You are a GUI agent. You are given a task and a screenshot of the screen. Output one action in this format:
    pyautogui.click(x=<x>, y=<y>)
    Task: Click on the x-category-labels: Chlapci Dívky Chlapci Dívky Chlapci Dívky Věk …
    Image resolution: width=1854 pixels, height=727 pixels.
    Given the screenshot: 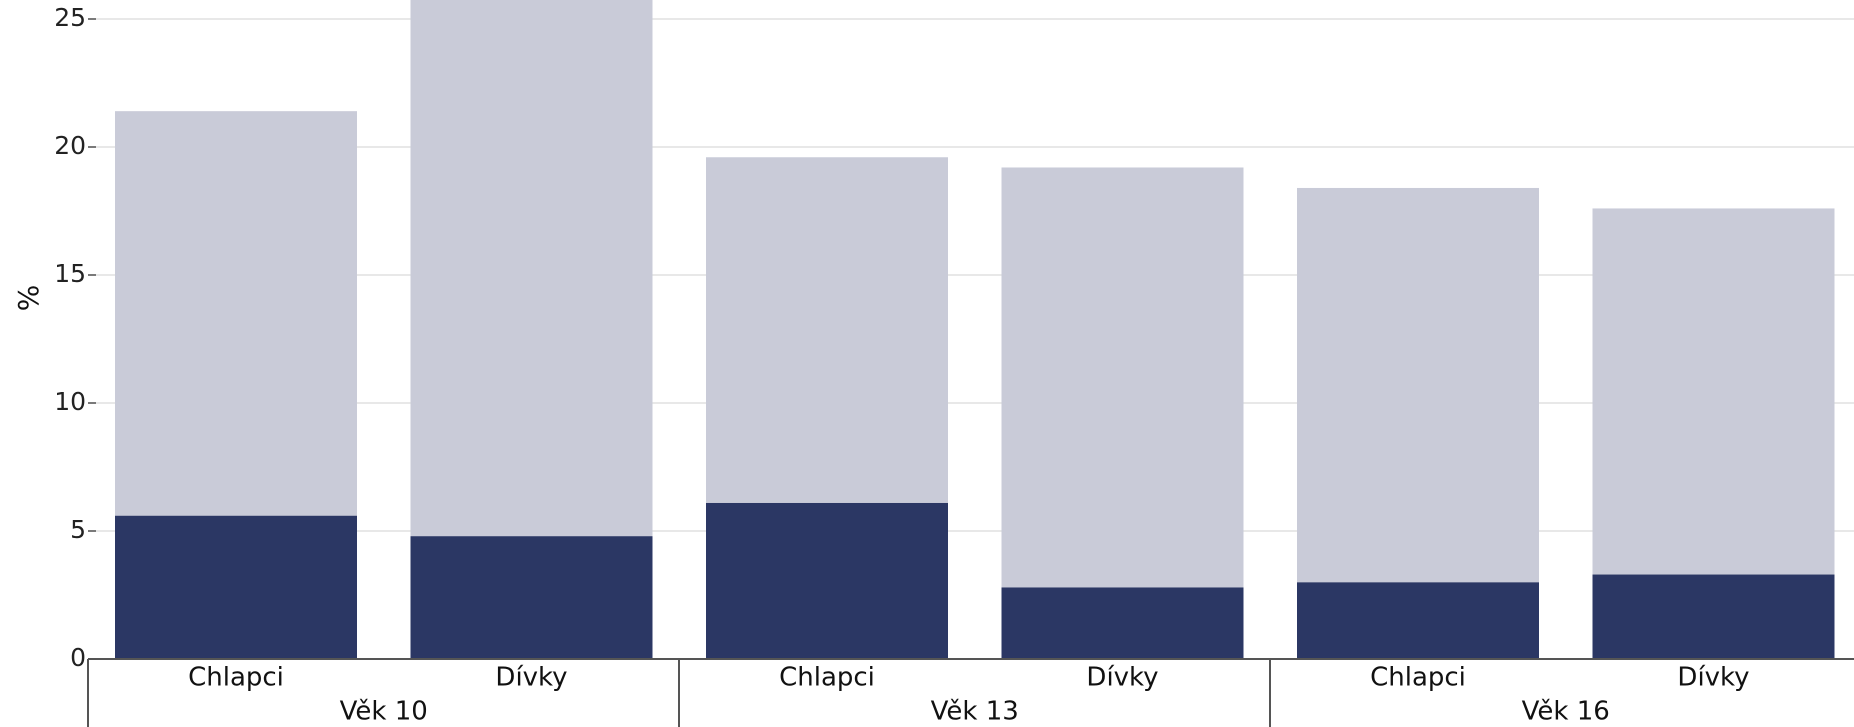 What is the action you would take?
    pyautogui.click(x=968, y=695)
    